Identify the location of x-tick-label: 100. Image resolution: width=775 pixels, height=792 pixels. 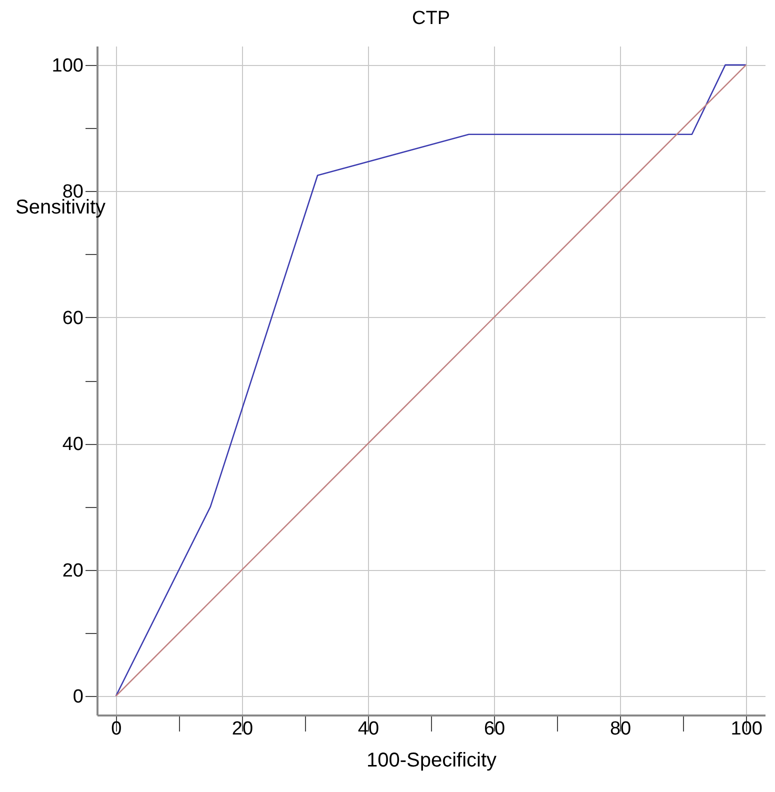
(746, 729).